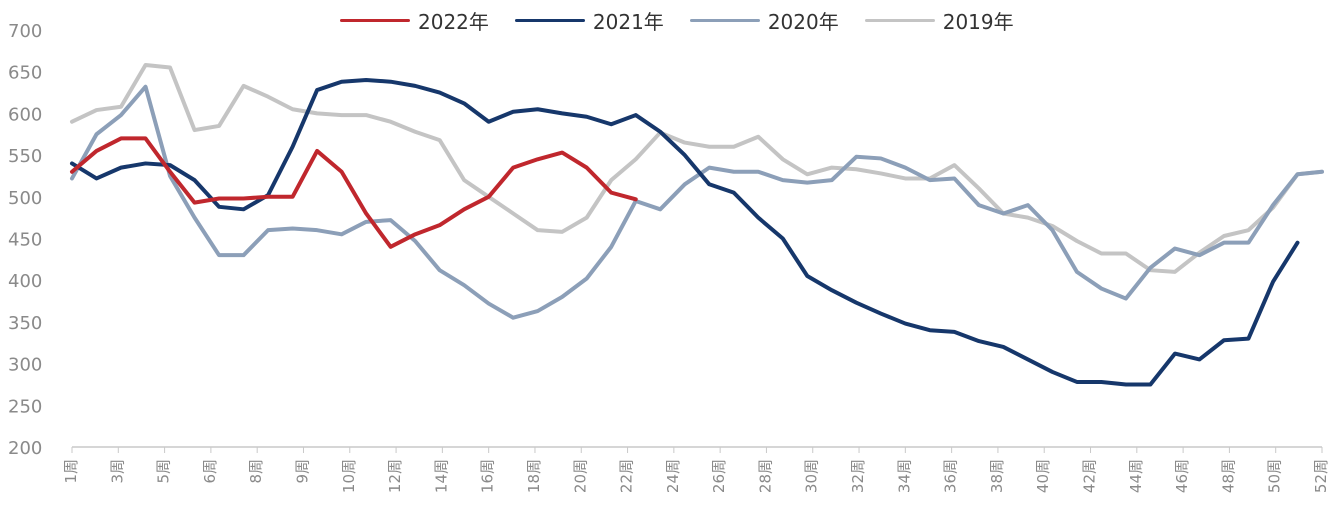 This screenshot has width=1329, height=523. I want to click on series-line-2022, so click(354, 192).